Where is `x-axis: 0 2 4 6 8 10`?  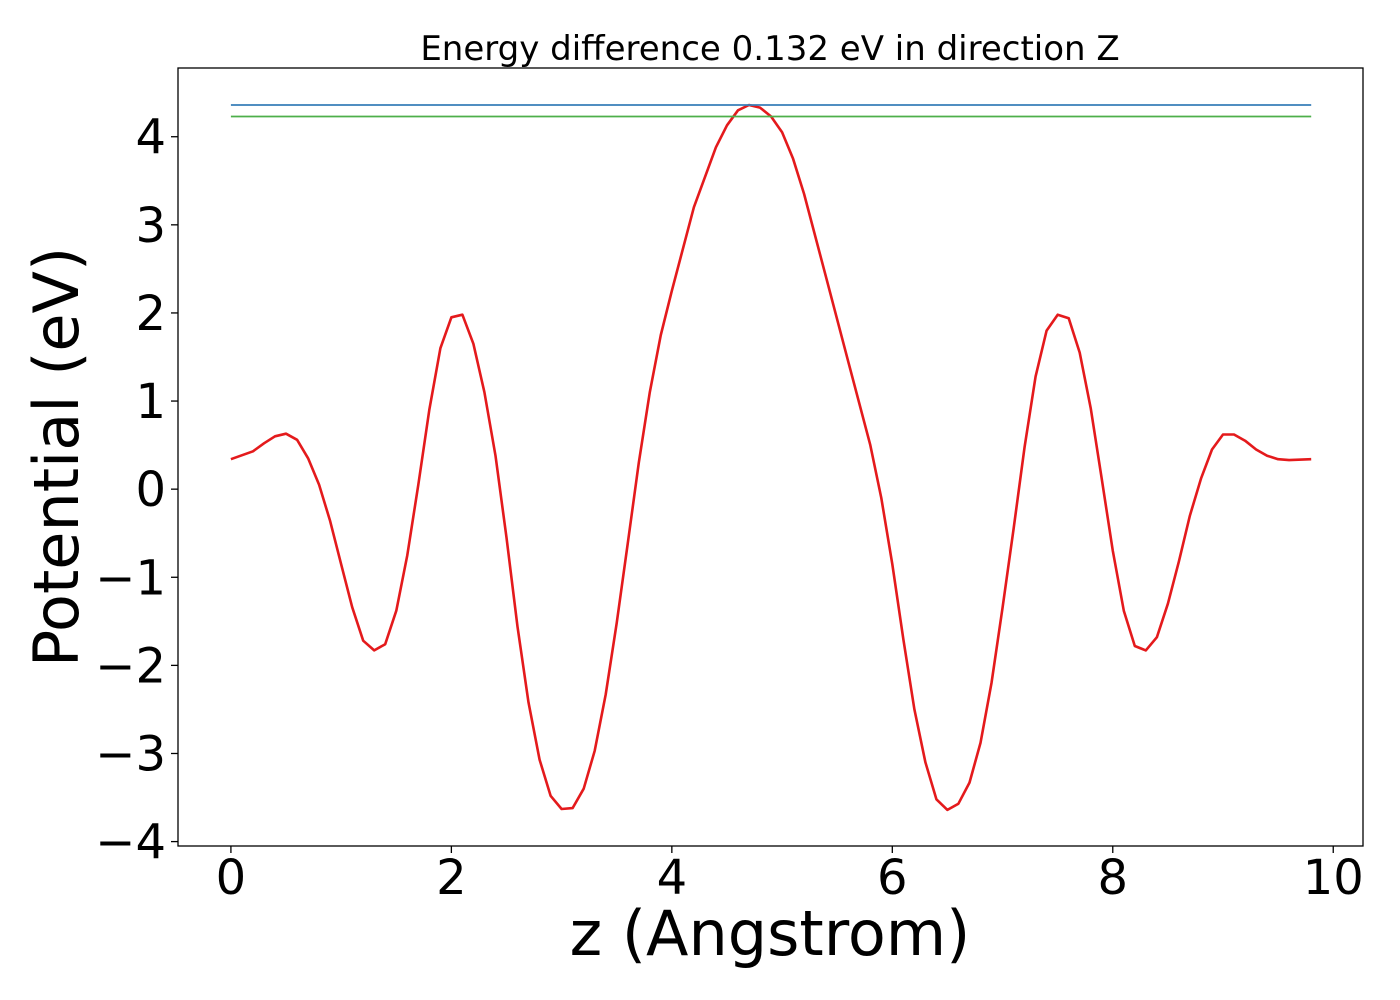 x-axis: 0 2 4 6 8 10 is located at coordinates (790, 876).